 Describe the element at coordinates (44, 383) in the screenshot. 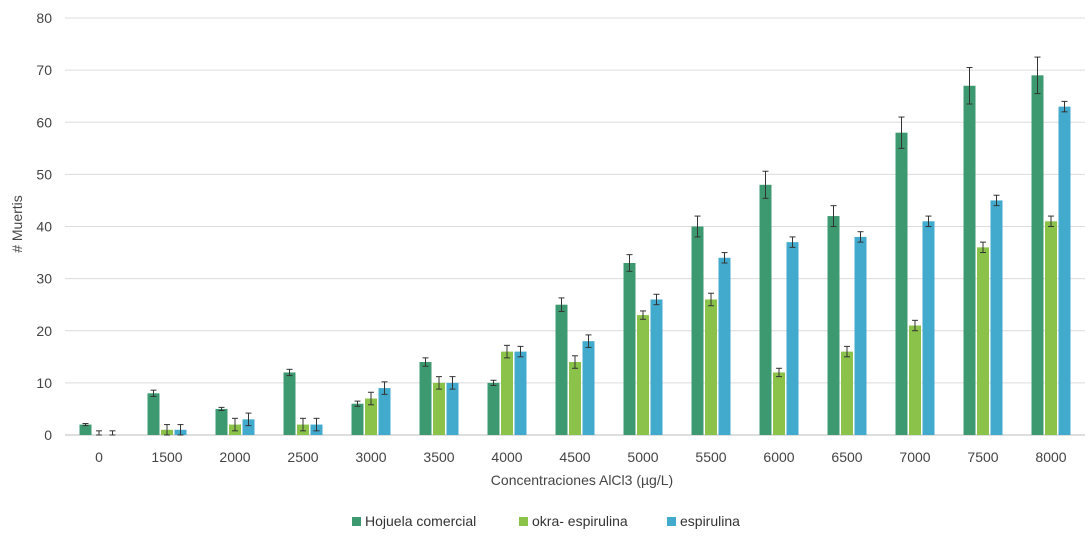

I see `y-tick-label: 10` at that location.